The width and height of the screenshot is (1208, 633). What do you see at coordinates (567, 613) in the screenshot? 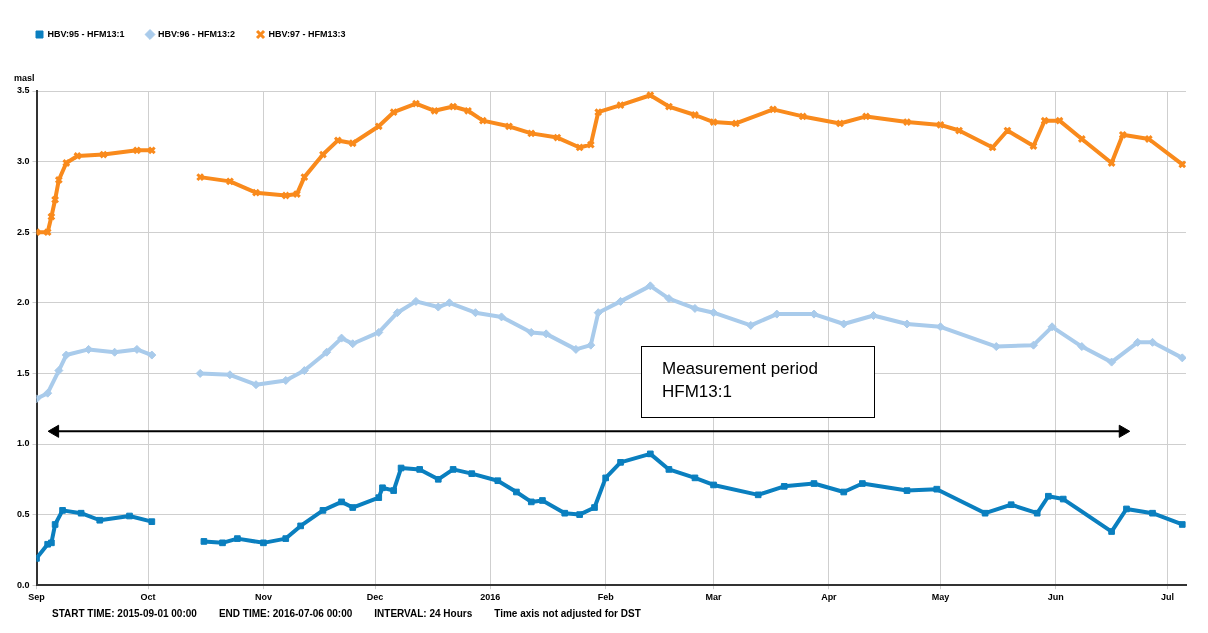
I see `text: Time axis not adjusted for DST` at bounding box center [567, 613].